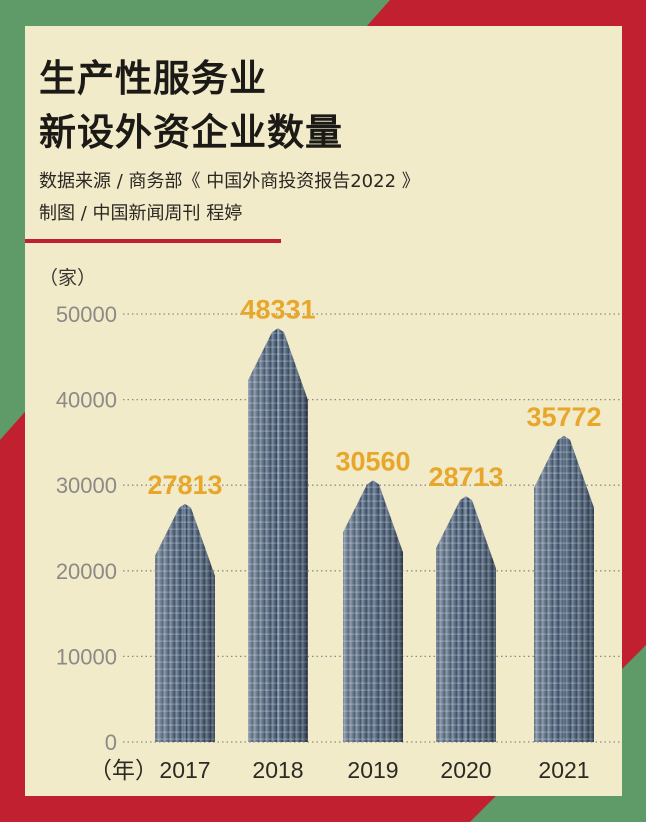 The image size is (646, 822). I want to click on y-tick-label: 20000, so click(86, 571).